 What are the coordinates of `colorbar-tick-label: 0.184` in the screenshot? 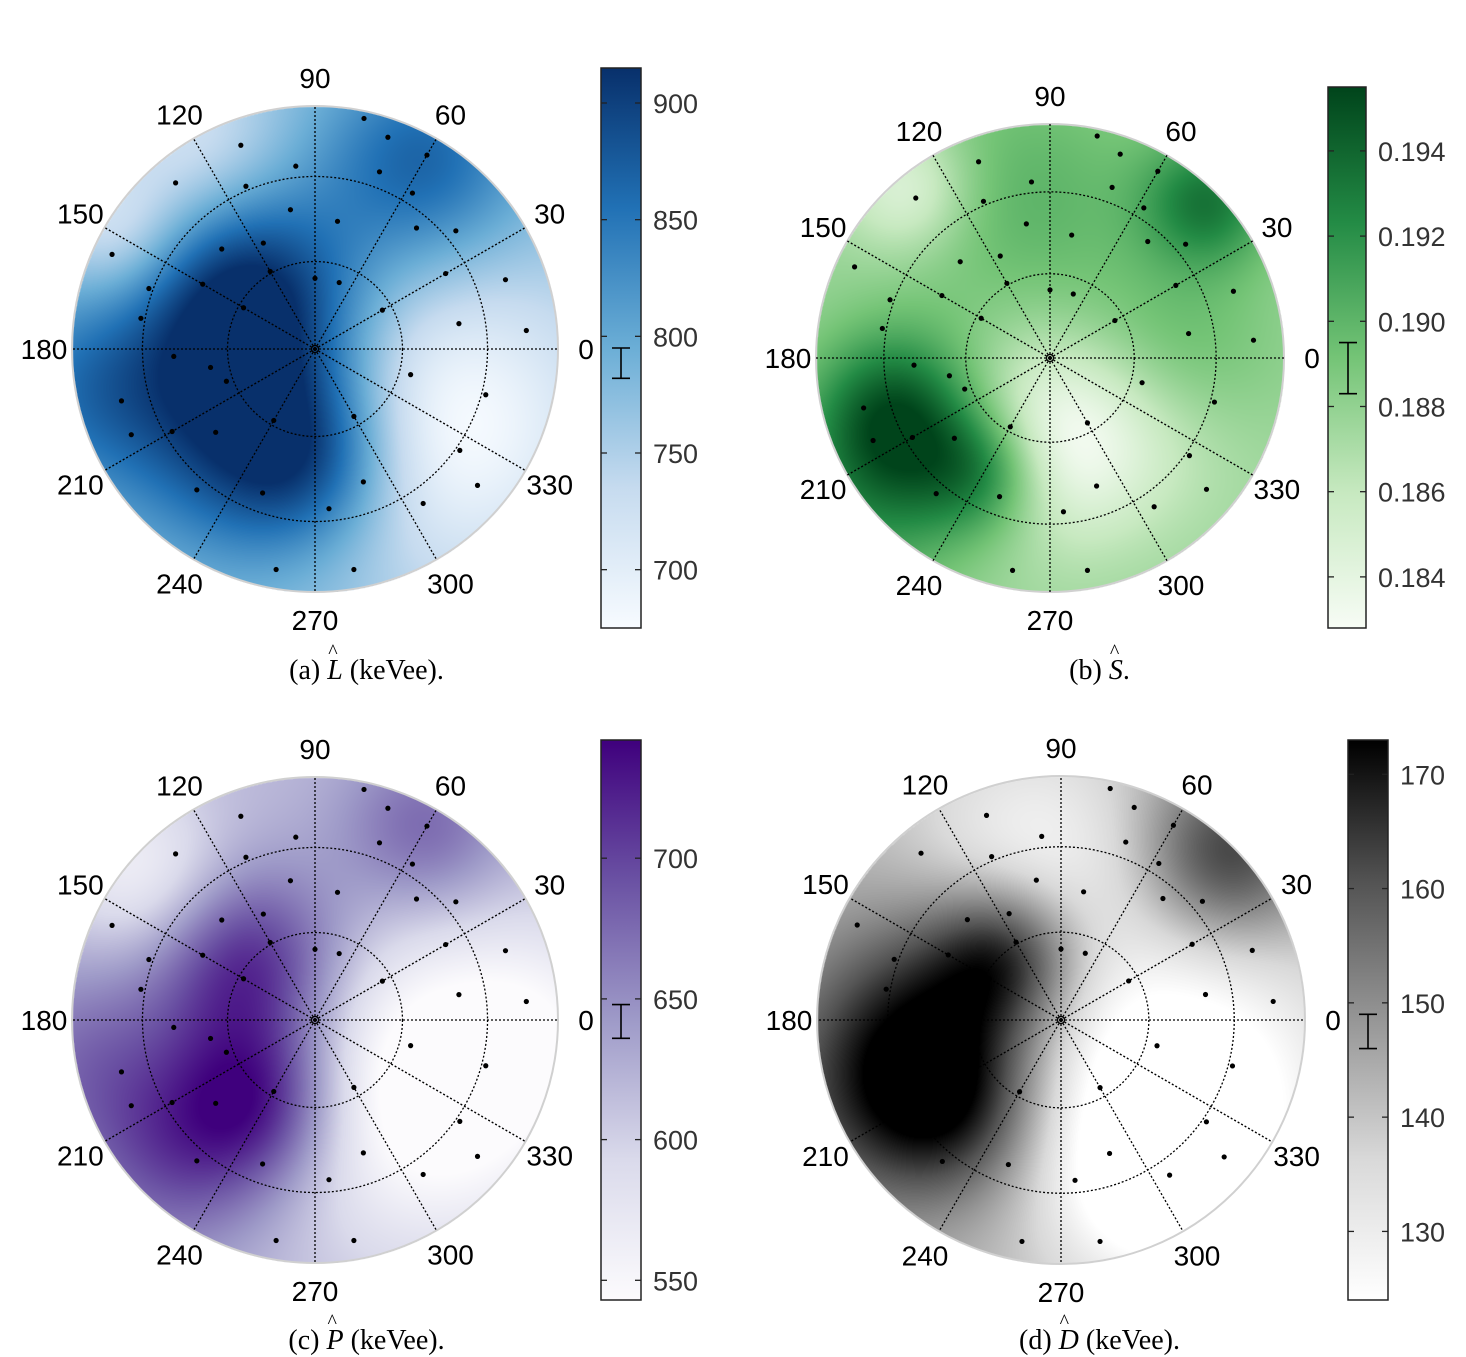 It's located at (1412, 578).